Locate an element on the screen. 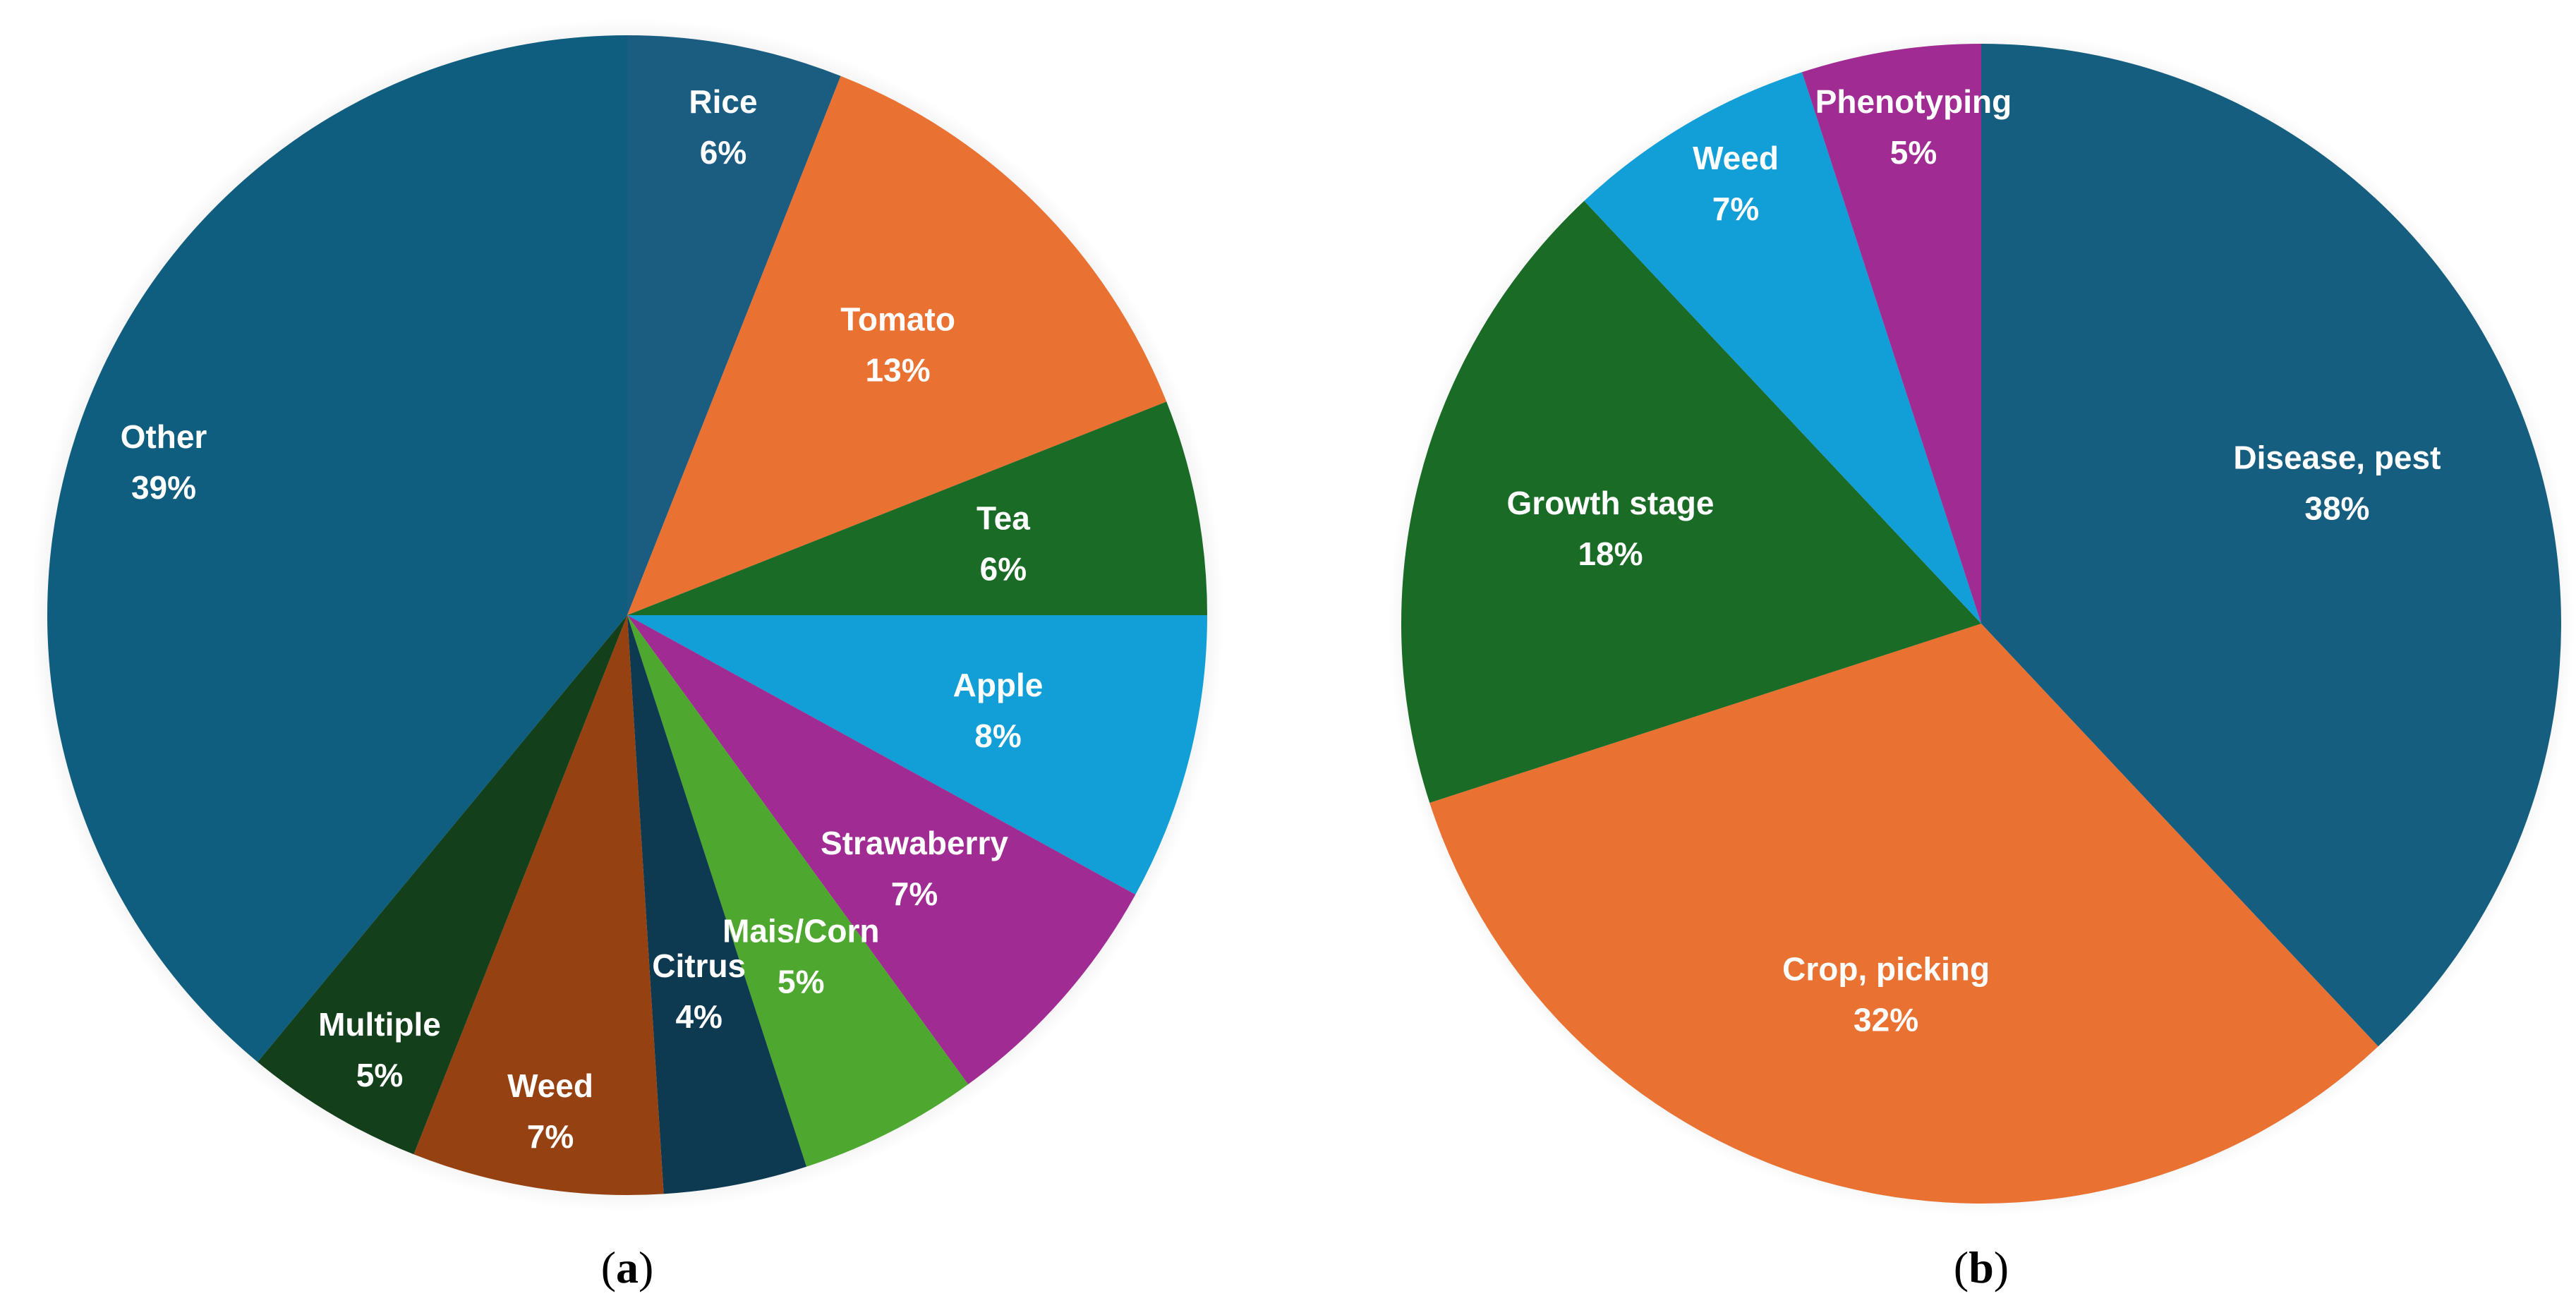 The image size is (2576, 1303). pie-a-label-apple: Apple 8% is located at coordinates (999, 711).